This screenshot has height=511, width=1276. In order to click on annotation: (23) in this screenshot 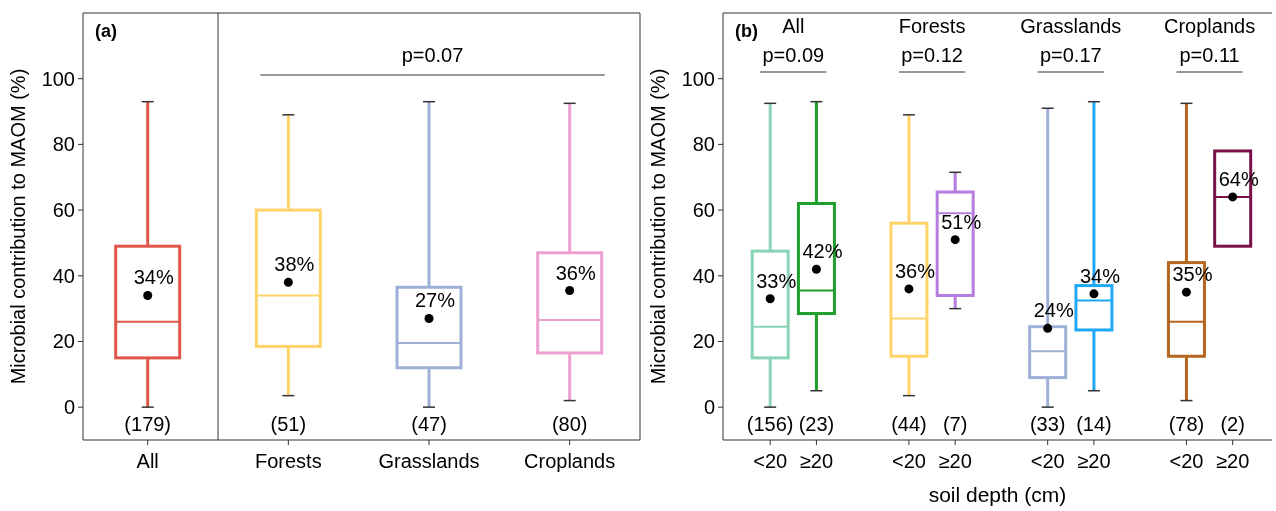, I will do `click(816, 423)`.